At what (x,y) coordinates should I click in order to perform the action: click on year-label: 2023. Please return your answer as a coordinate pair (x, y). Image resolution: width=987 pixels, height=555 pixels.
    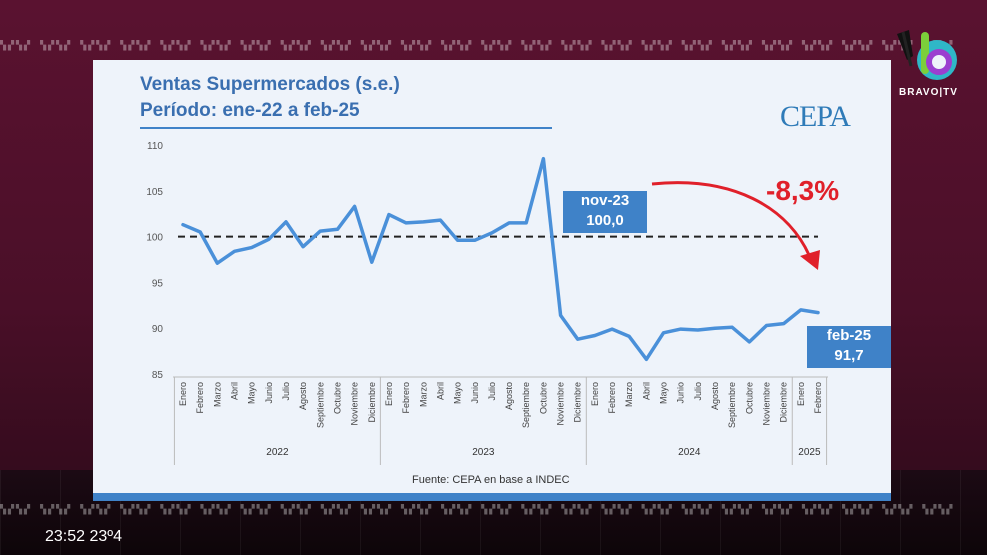
    Looking at the image, I should click on (483, 452).